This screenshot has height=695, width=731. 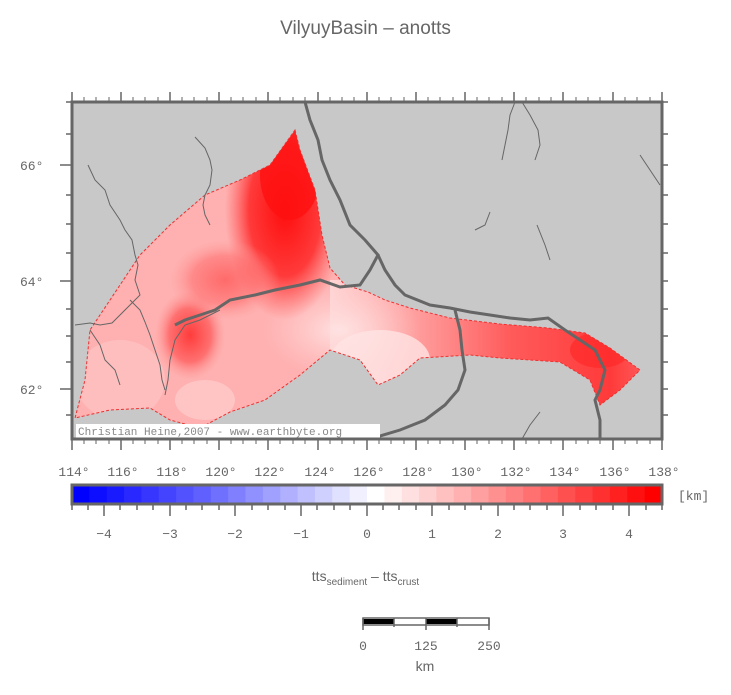 What do you see at coordinates (488, 646) in the screenshot?
I see `scale-label: 250` at bounding box center [488, 646].